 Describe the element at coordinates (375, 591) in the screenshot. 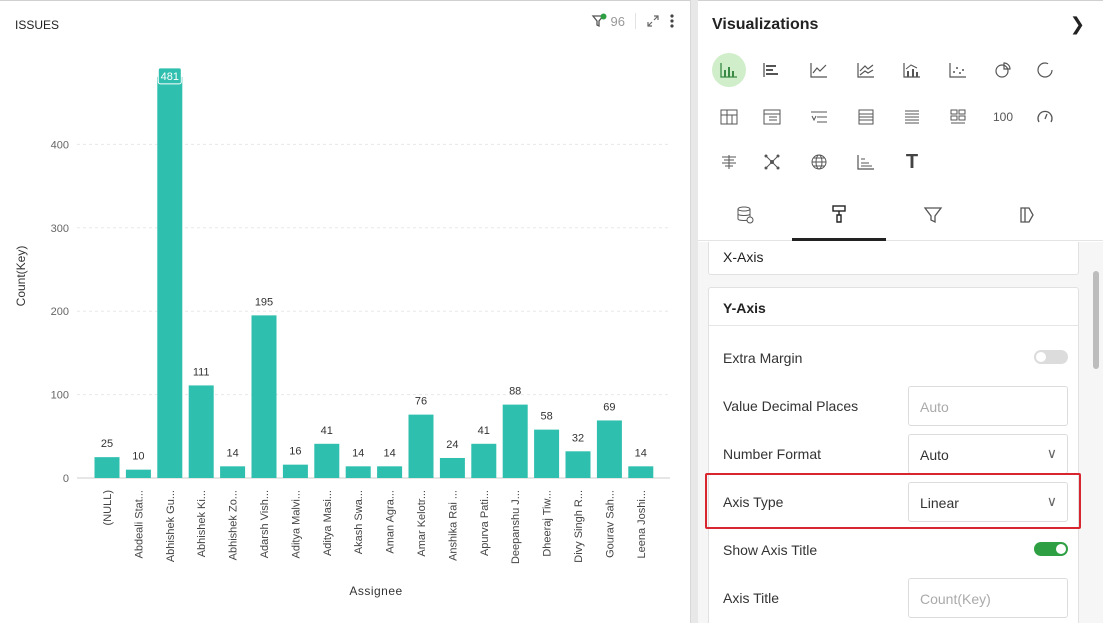

I see `x-axis-title: Assignee` at that location.